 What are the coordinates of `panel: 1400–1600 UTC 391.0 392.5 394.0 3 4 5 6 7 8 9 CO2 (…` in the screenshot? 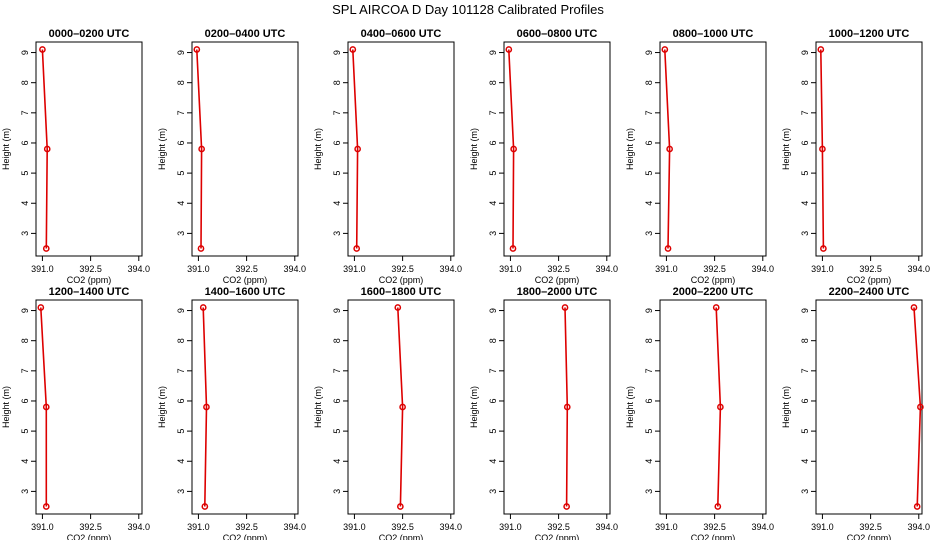 It's located at (231, 413).